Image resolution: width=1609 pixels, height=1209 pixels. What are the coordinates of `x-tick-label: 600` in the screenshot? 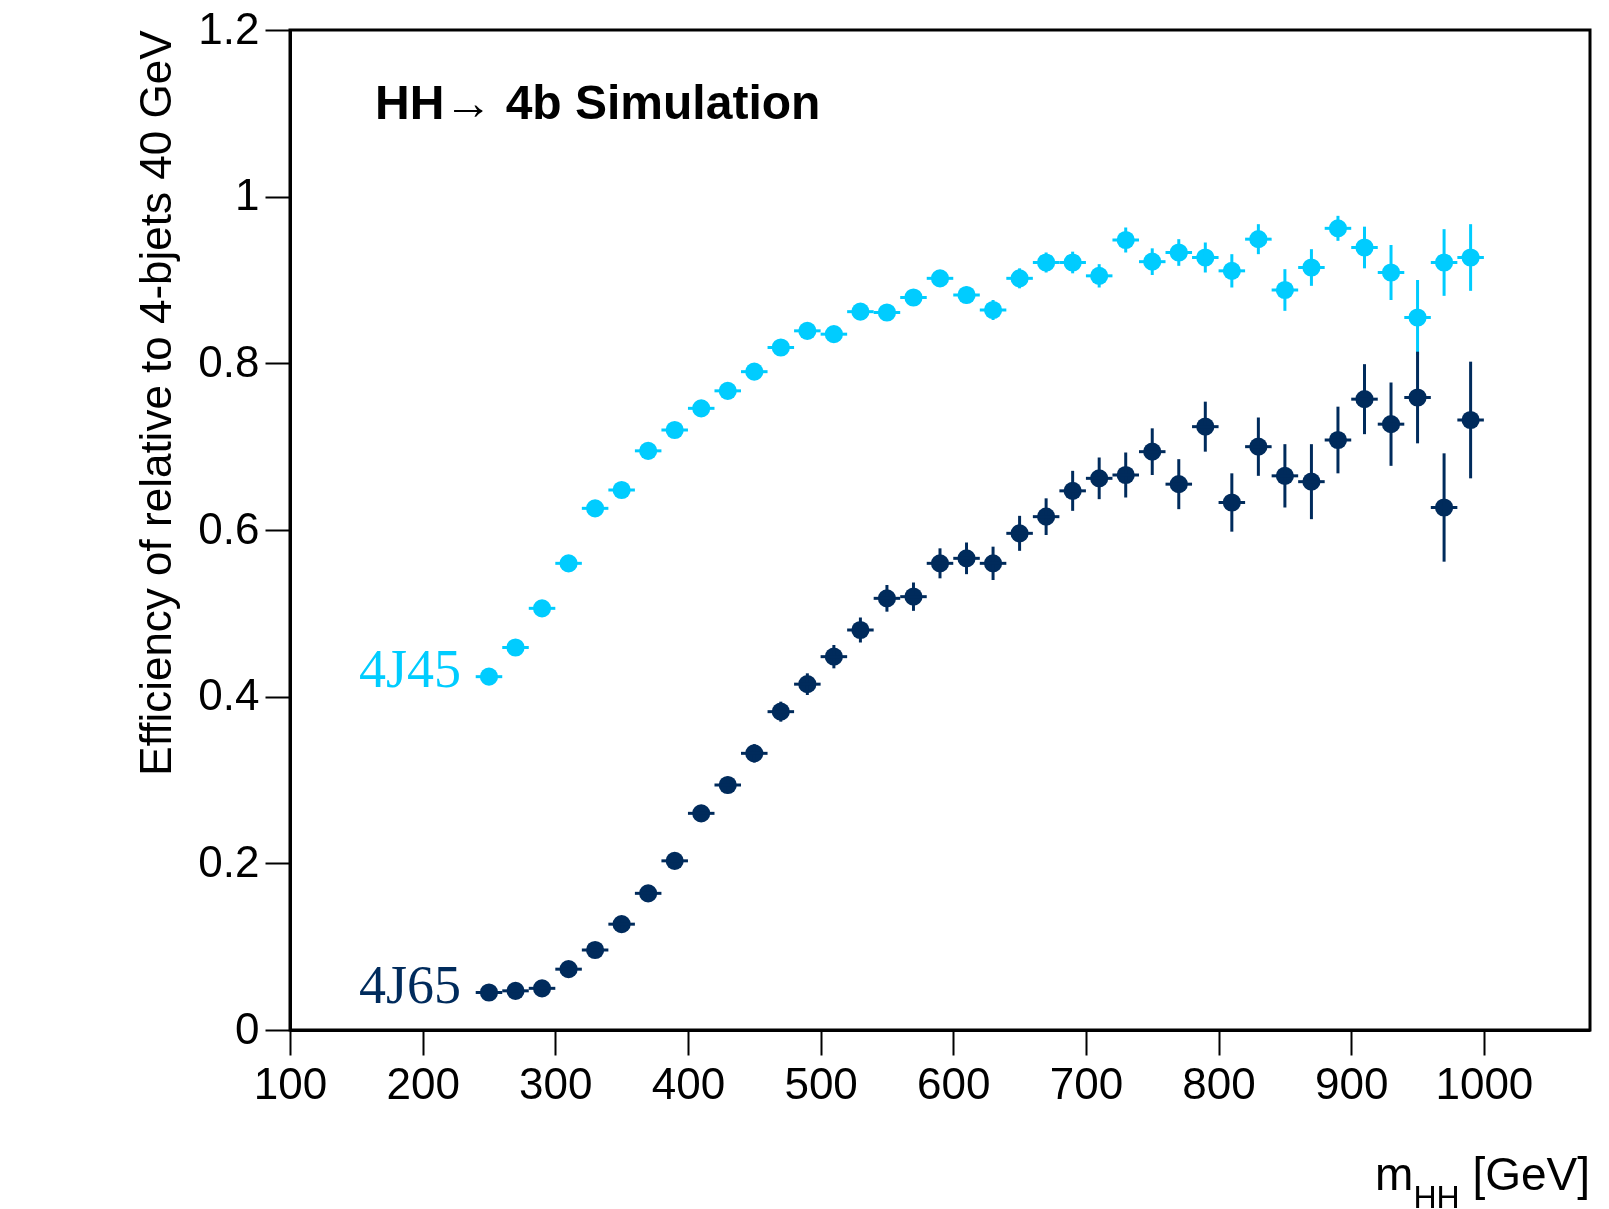 It's located at (954, 1083).